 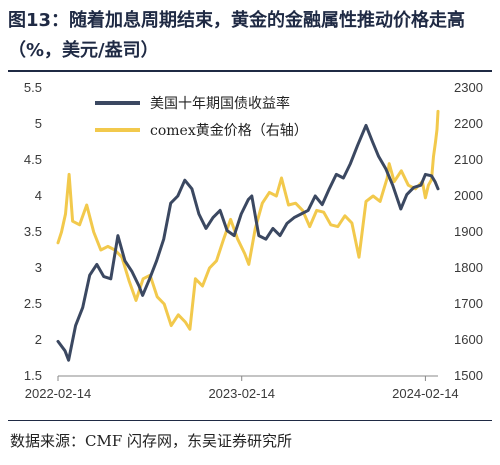 I want to click on x-axis-ticks: 2022-02-14 2023-02-14 2024-02-14, so click(x=242, y=388).